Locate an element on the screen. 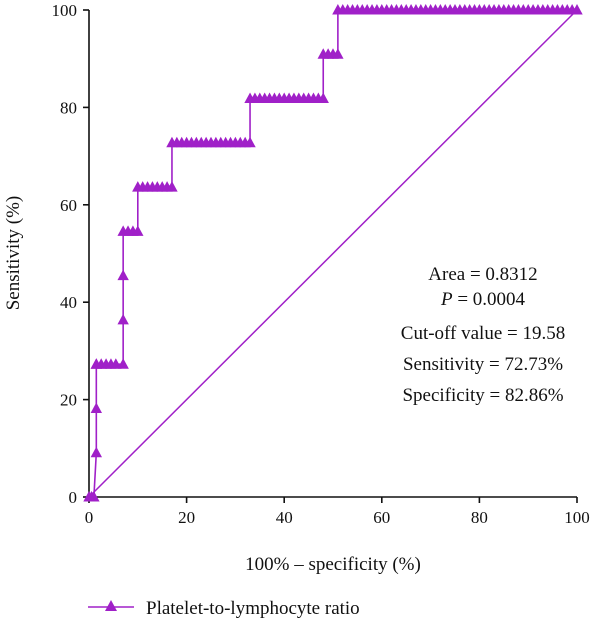 The height and width of the screenshot is (624, 600). x-ticks: 0 20 40 60 80 100 is located at coordinates (337, 512).